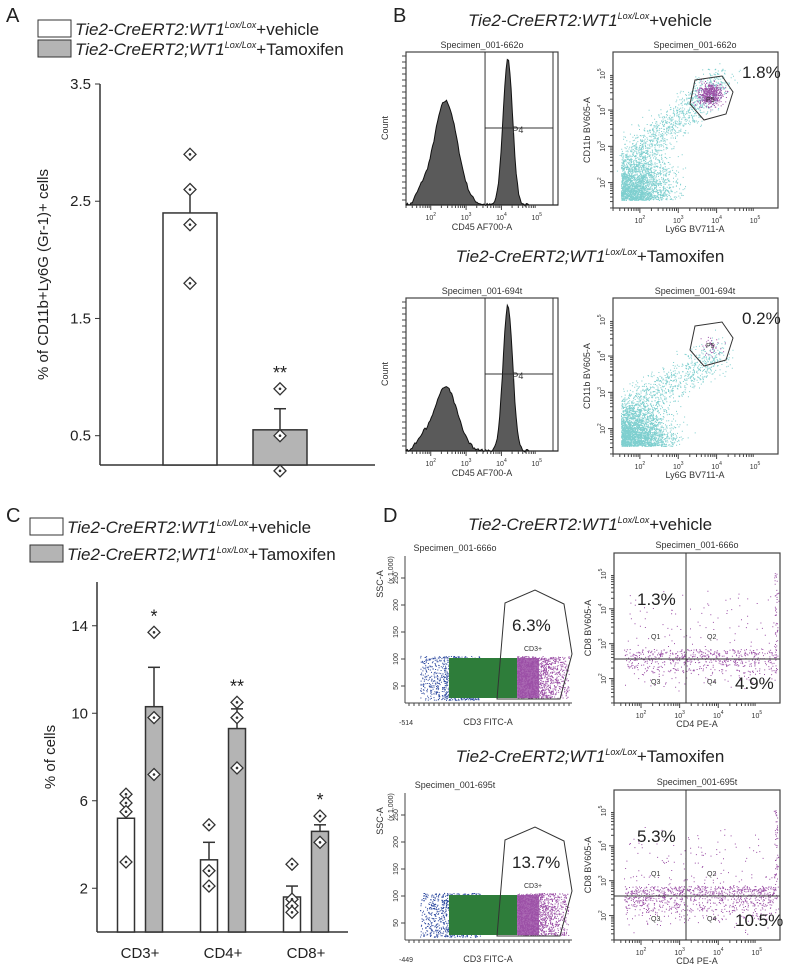 This screenshot has width=791, height=973. I want to click on gate-percent: 13.7%, so click(536, 862).